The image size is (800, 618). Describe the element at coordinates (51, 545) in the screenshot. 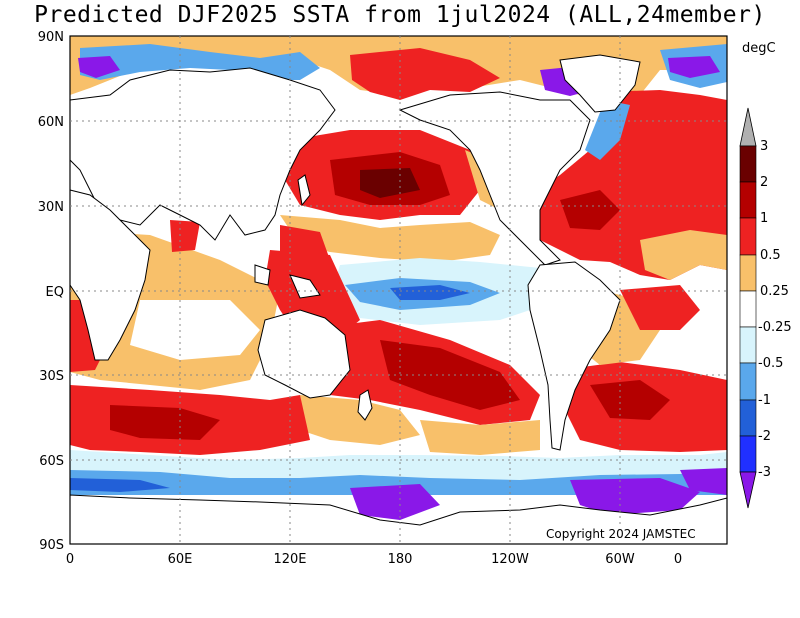

I see `lat-label-90s: 90S` at that location.